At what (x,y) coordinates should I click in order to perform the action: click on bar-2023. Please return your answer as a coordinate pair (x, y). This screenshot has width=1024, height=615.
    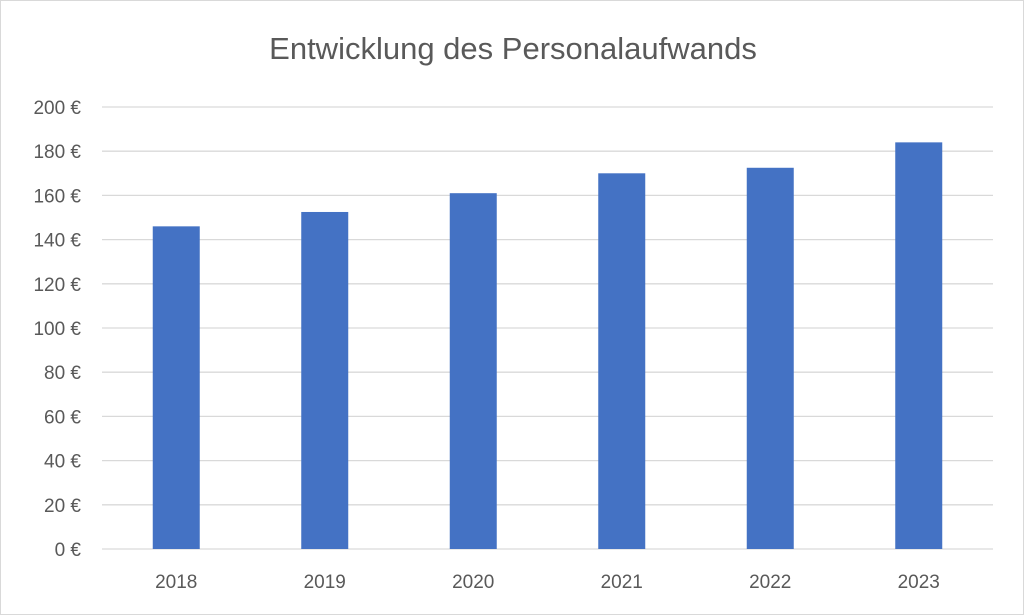
    Looking at the image, I should click on (919, 346).